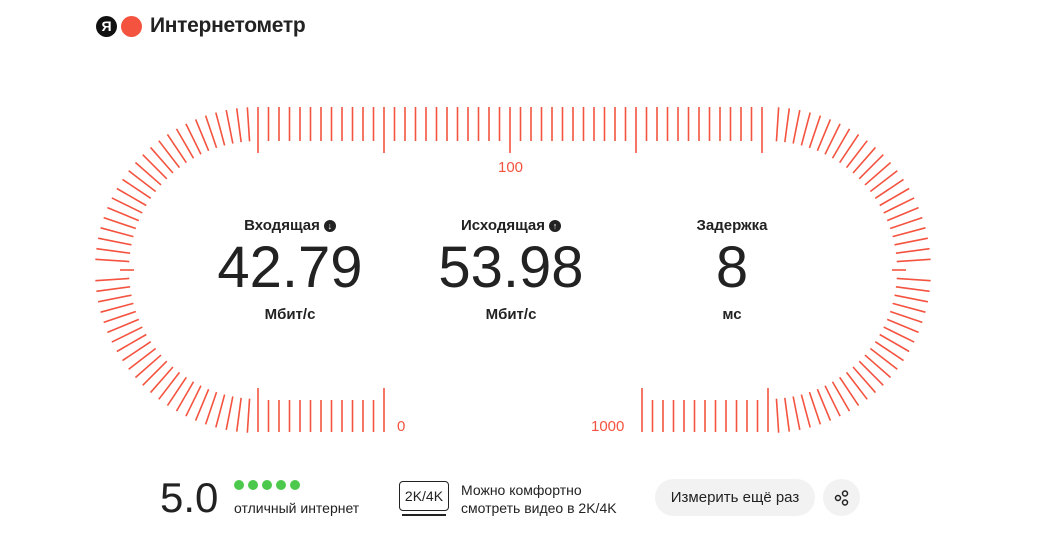 The width and height of the screenshot is (1064, 555). I want to click on upload-metric: Исходящая ↑ 53.98 Мбит/с, so click(511, 270).